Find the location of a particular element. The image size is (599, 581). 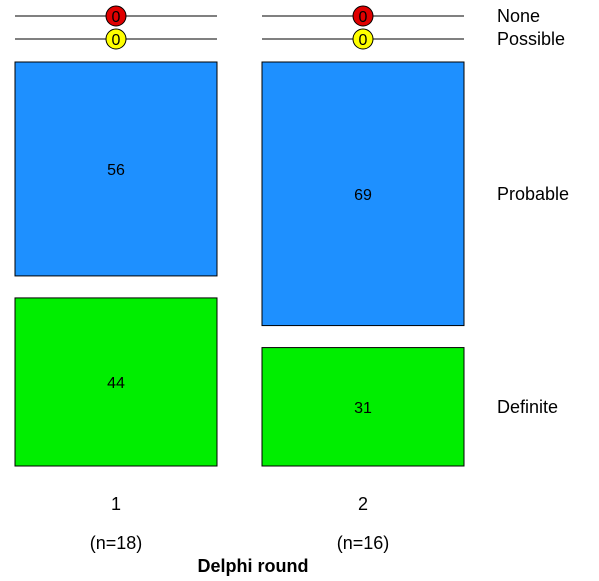

value-label-possible-2: 0 is located at coordinates (363, 40).